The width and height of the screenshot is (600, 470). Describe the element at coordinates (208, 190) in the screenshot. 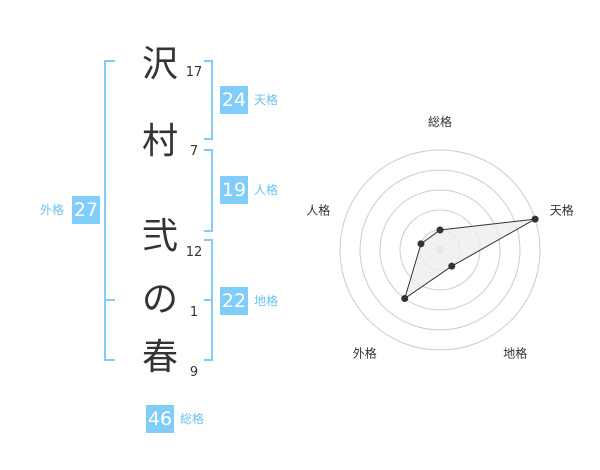

I see `jinkaku-bracket` at that location.